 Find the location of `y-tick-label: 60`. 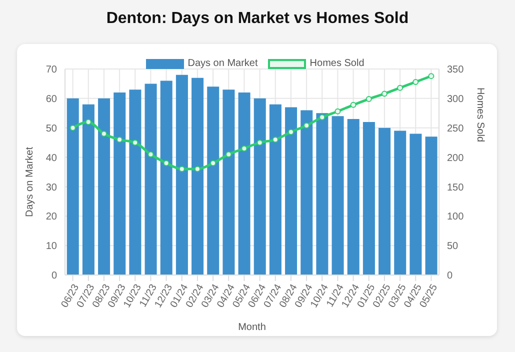

y-tick-label: 60 is located at coordinates (52, 99).